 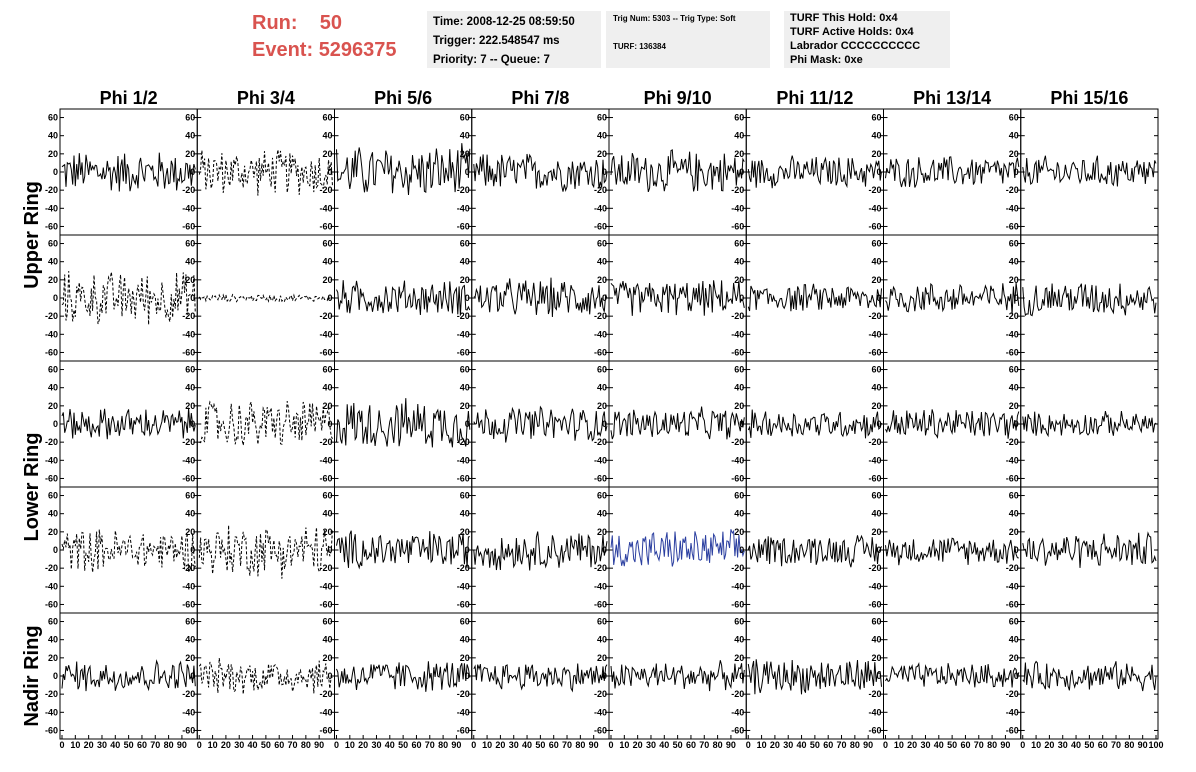 I want to click on turf-active-text: TURF Active Holds: 0x4, so click(x=852, y=32).